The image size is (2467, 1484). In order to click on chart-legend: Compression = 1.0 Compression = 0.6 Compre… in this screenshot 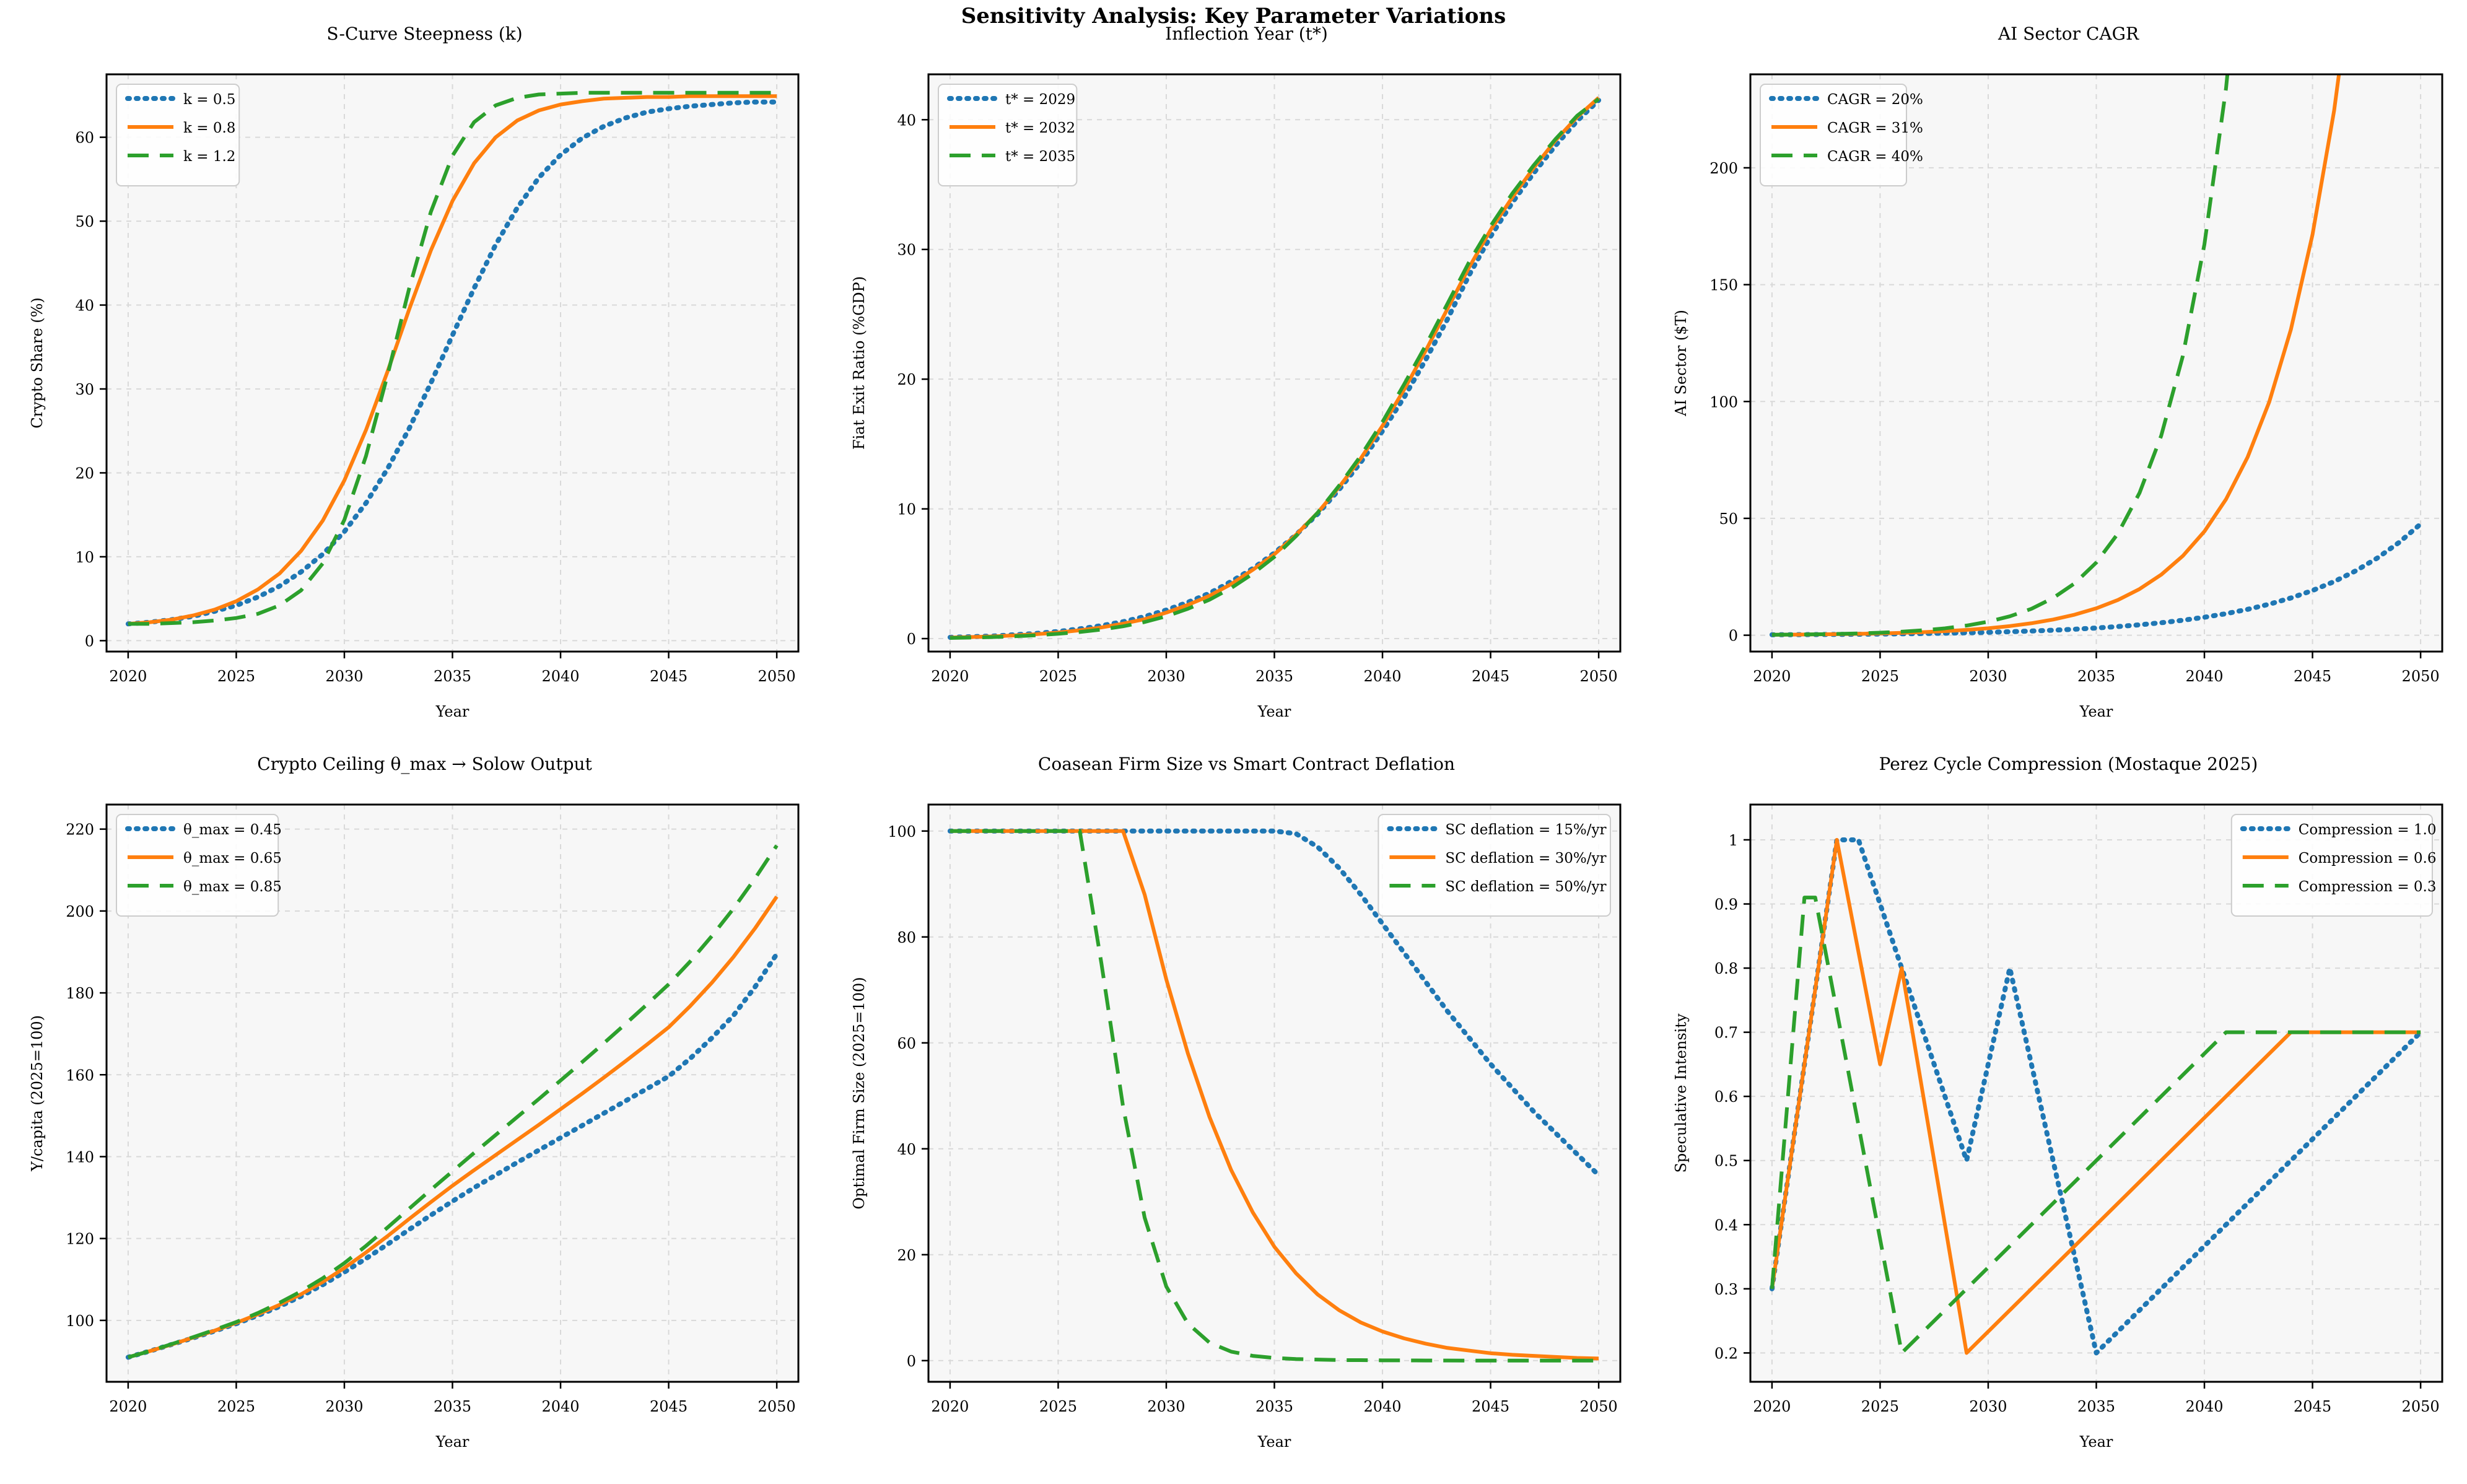, I will do `click(2333, 865)`.